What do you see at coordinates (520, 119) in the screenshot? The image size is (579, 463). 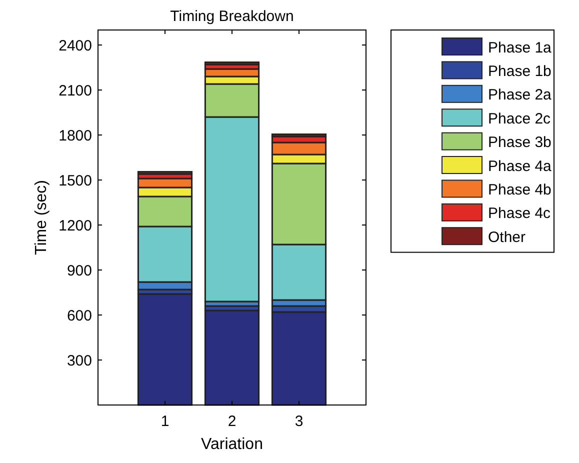 I see `legend-label: Phace 2c` at bounding box center [520, 119].